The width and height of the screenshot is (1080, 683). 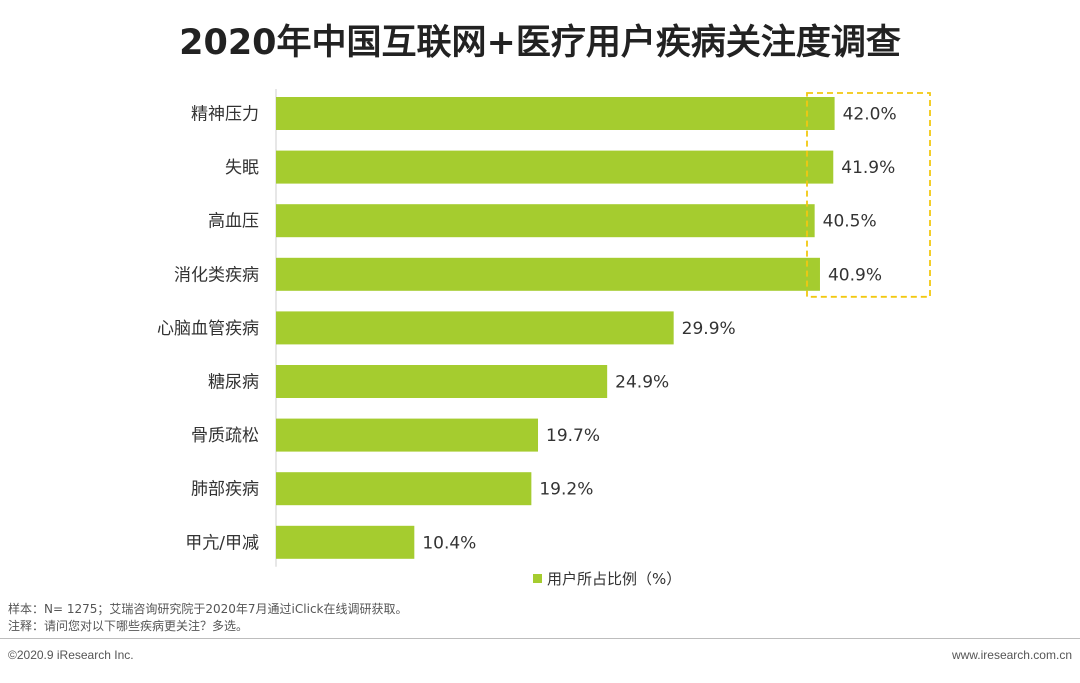 What do you see at coordinates (540, 43) in the screenshot?
I see `chart-title: 2020年中国互联网+医疗用户疾病关注度调查` at bounding box center [540, 43].